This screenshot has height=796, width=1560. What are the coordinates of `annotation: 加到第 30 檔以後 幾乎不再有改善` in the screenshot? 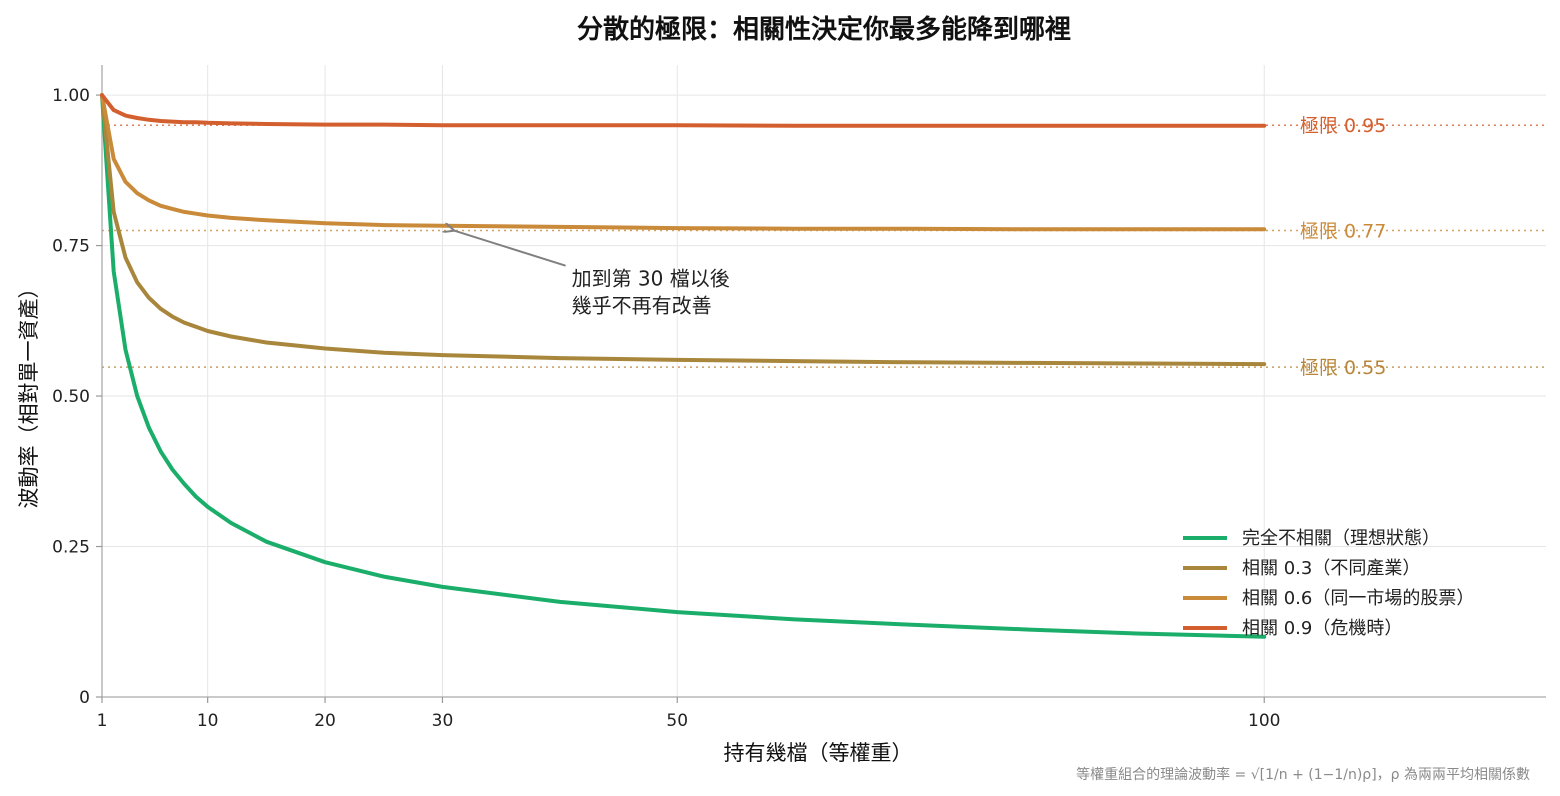 It's located at (592, 274).